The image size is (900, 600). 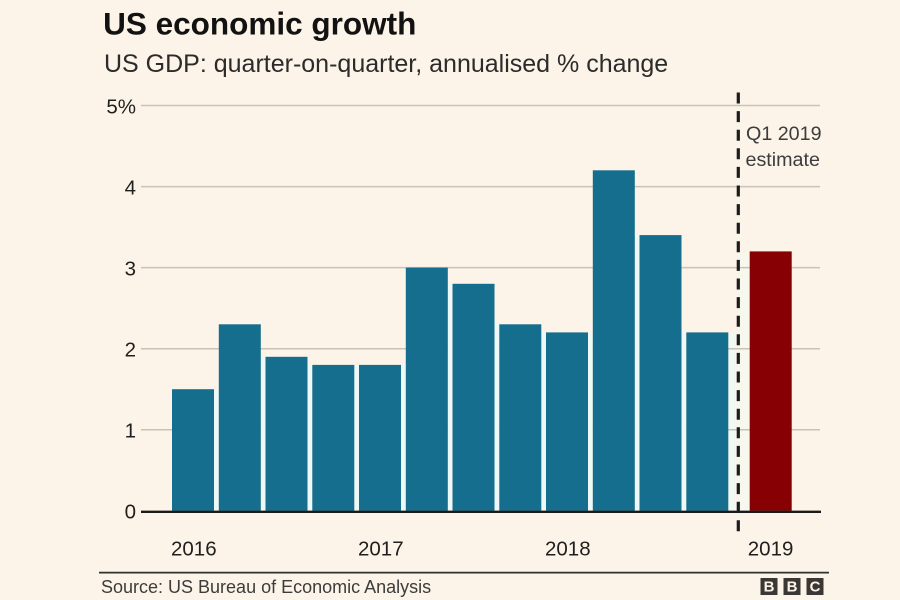 What do you see at coordinates (568, 549) in the screenshot?
I see `svg-text: 2018` at bounding box center [568, 549].